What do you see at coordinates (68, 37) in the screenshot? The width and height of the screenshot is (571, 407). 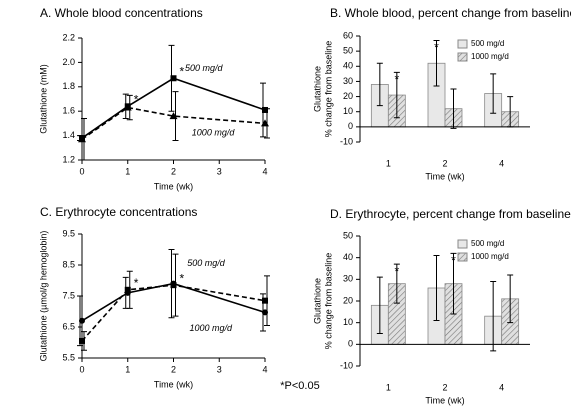 I see `y-tick-label: 2.2` at bounding box center [68, 37].